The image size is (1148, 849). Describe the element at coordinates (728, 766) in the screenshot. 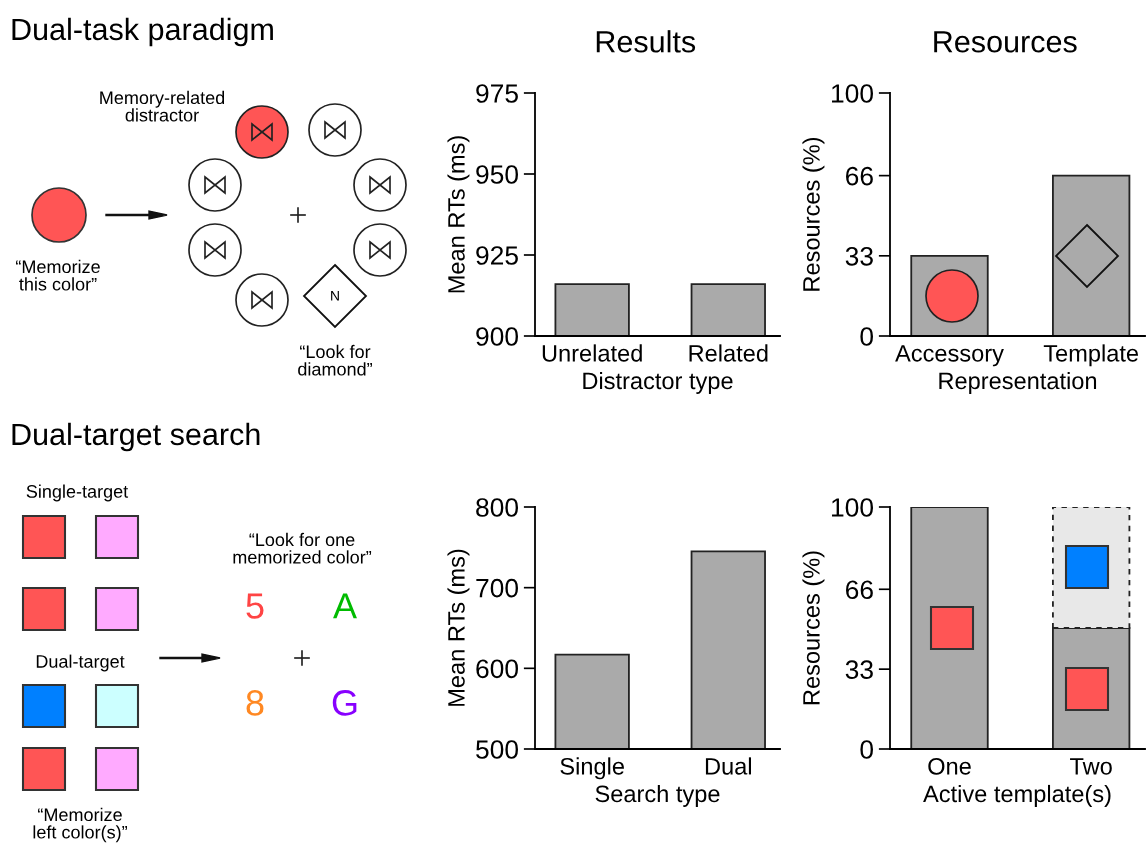

I see `x-tick-label: Dual` at that location.